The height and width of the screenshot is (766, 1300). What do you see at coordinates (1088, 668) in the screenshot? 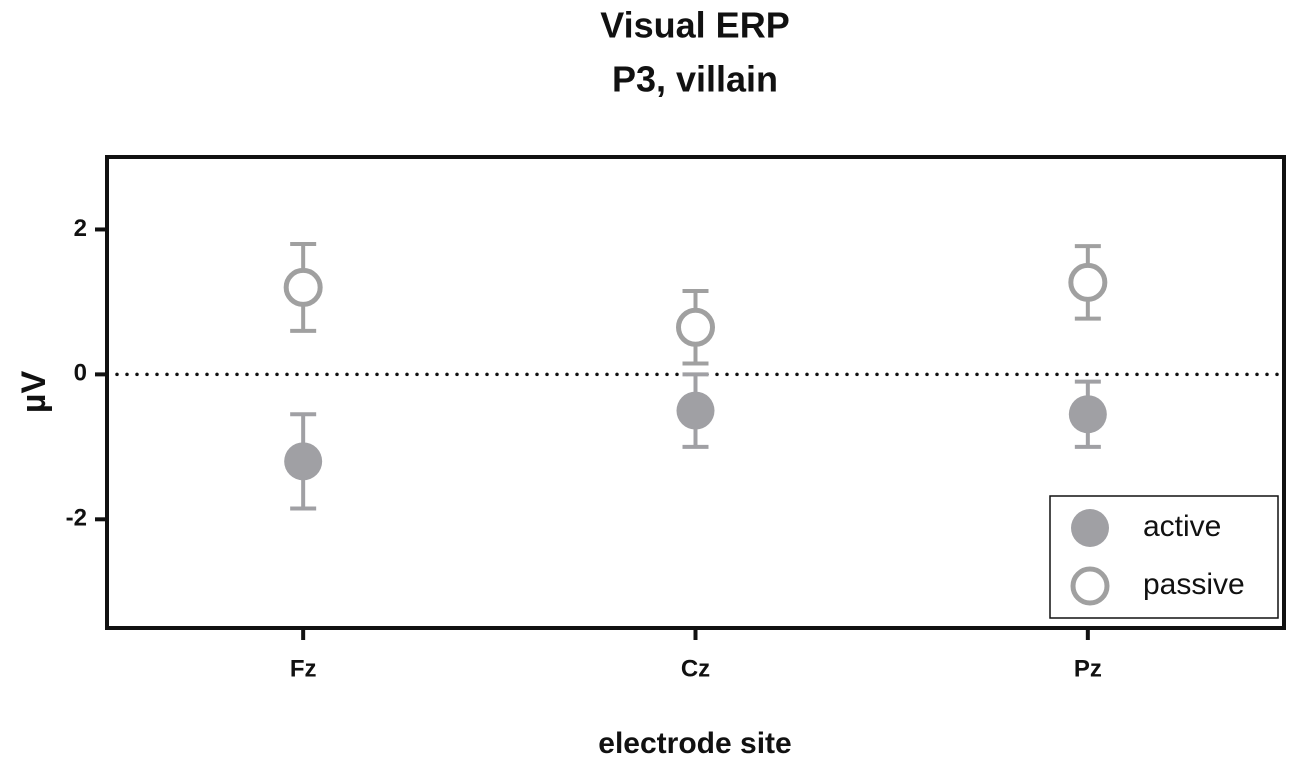
I see `x-tick-label: Pz` at bounding box center [1088, 668].